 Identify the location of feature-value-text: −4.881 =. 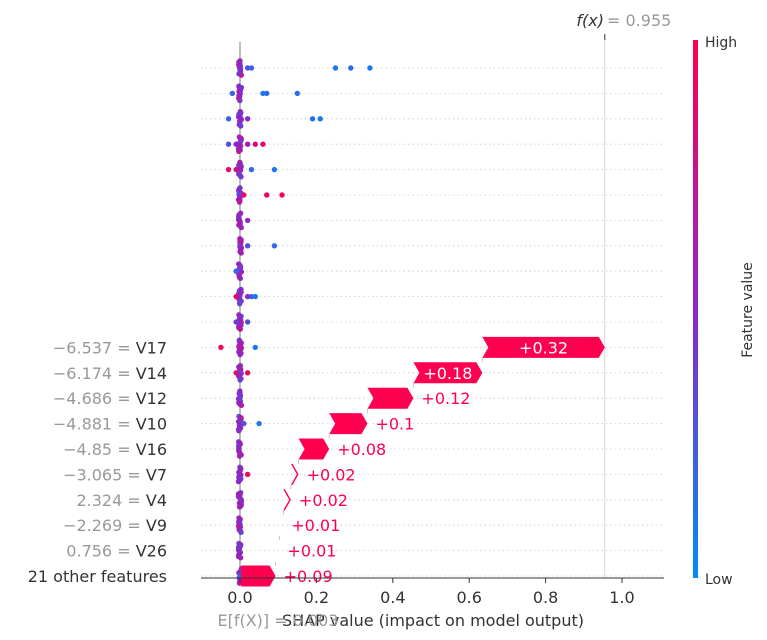
(94, 424).